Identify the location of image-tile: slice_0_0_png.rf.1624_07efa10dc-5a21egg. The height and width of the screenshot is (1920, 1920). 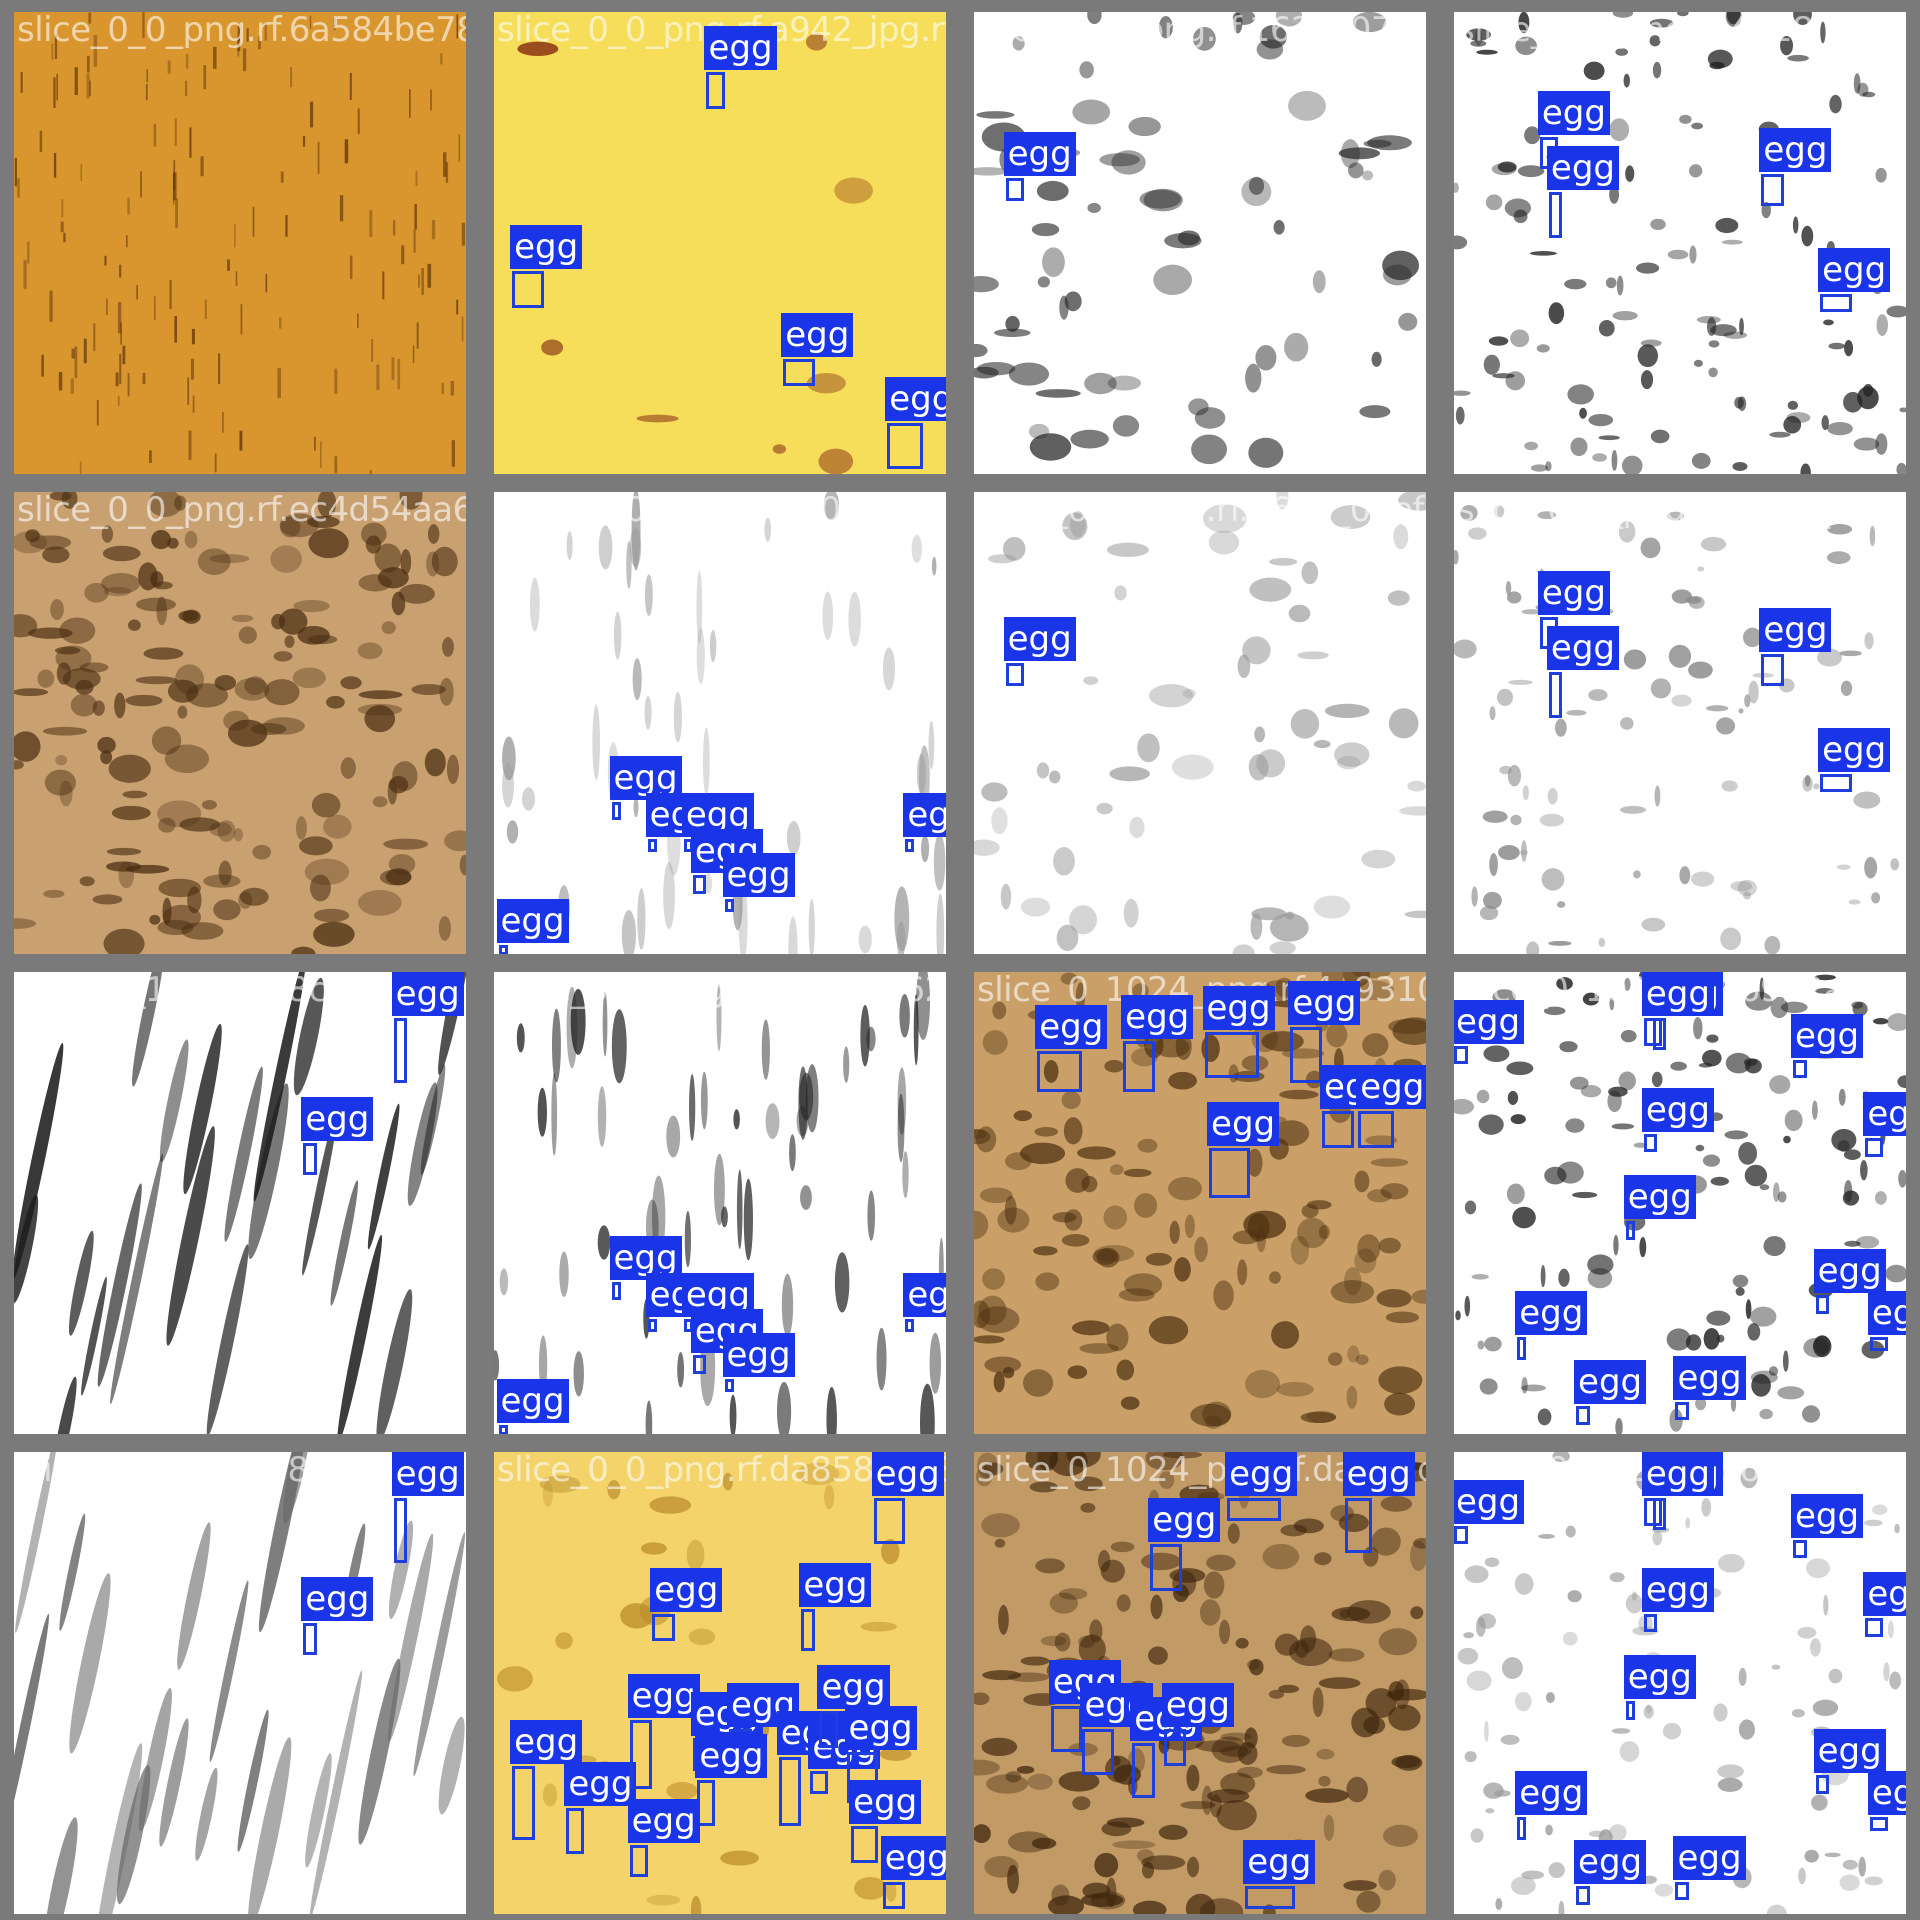
(1200, 243).